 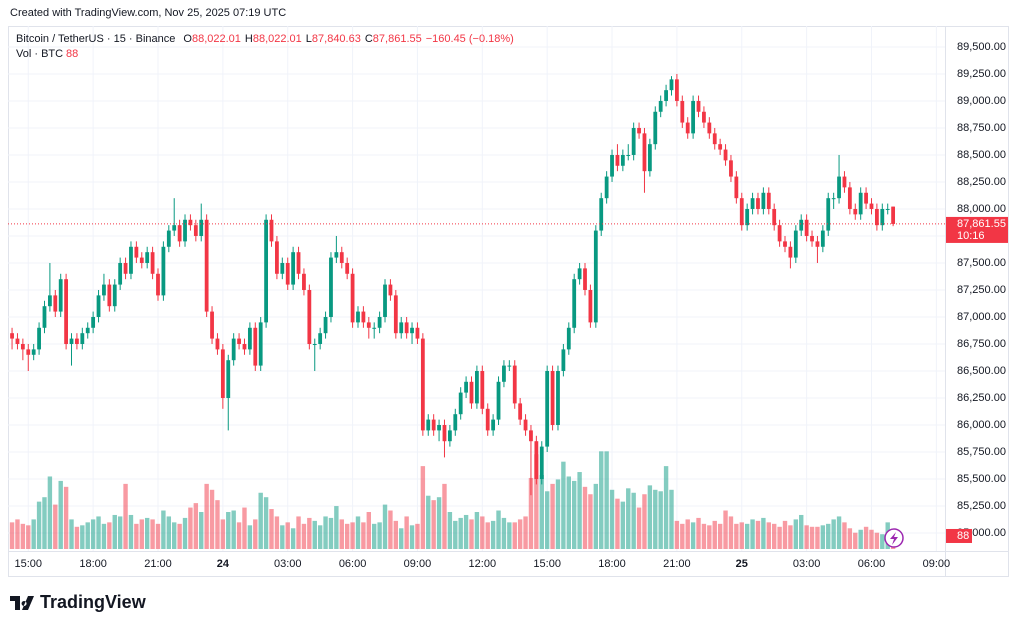 What do you see at coordinates (963, 536) in the screenshot?
I see `volume-badge-label: 88` at bounding box center [963, 536].